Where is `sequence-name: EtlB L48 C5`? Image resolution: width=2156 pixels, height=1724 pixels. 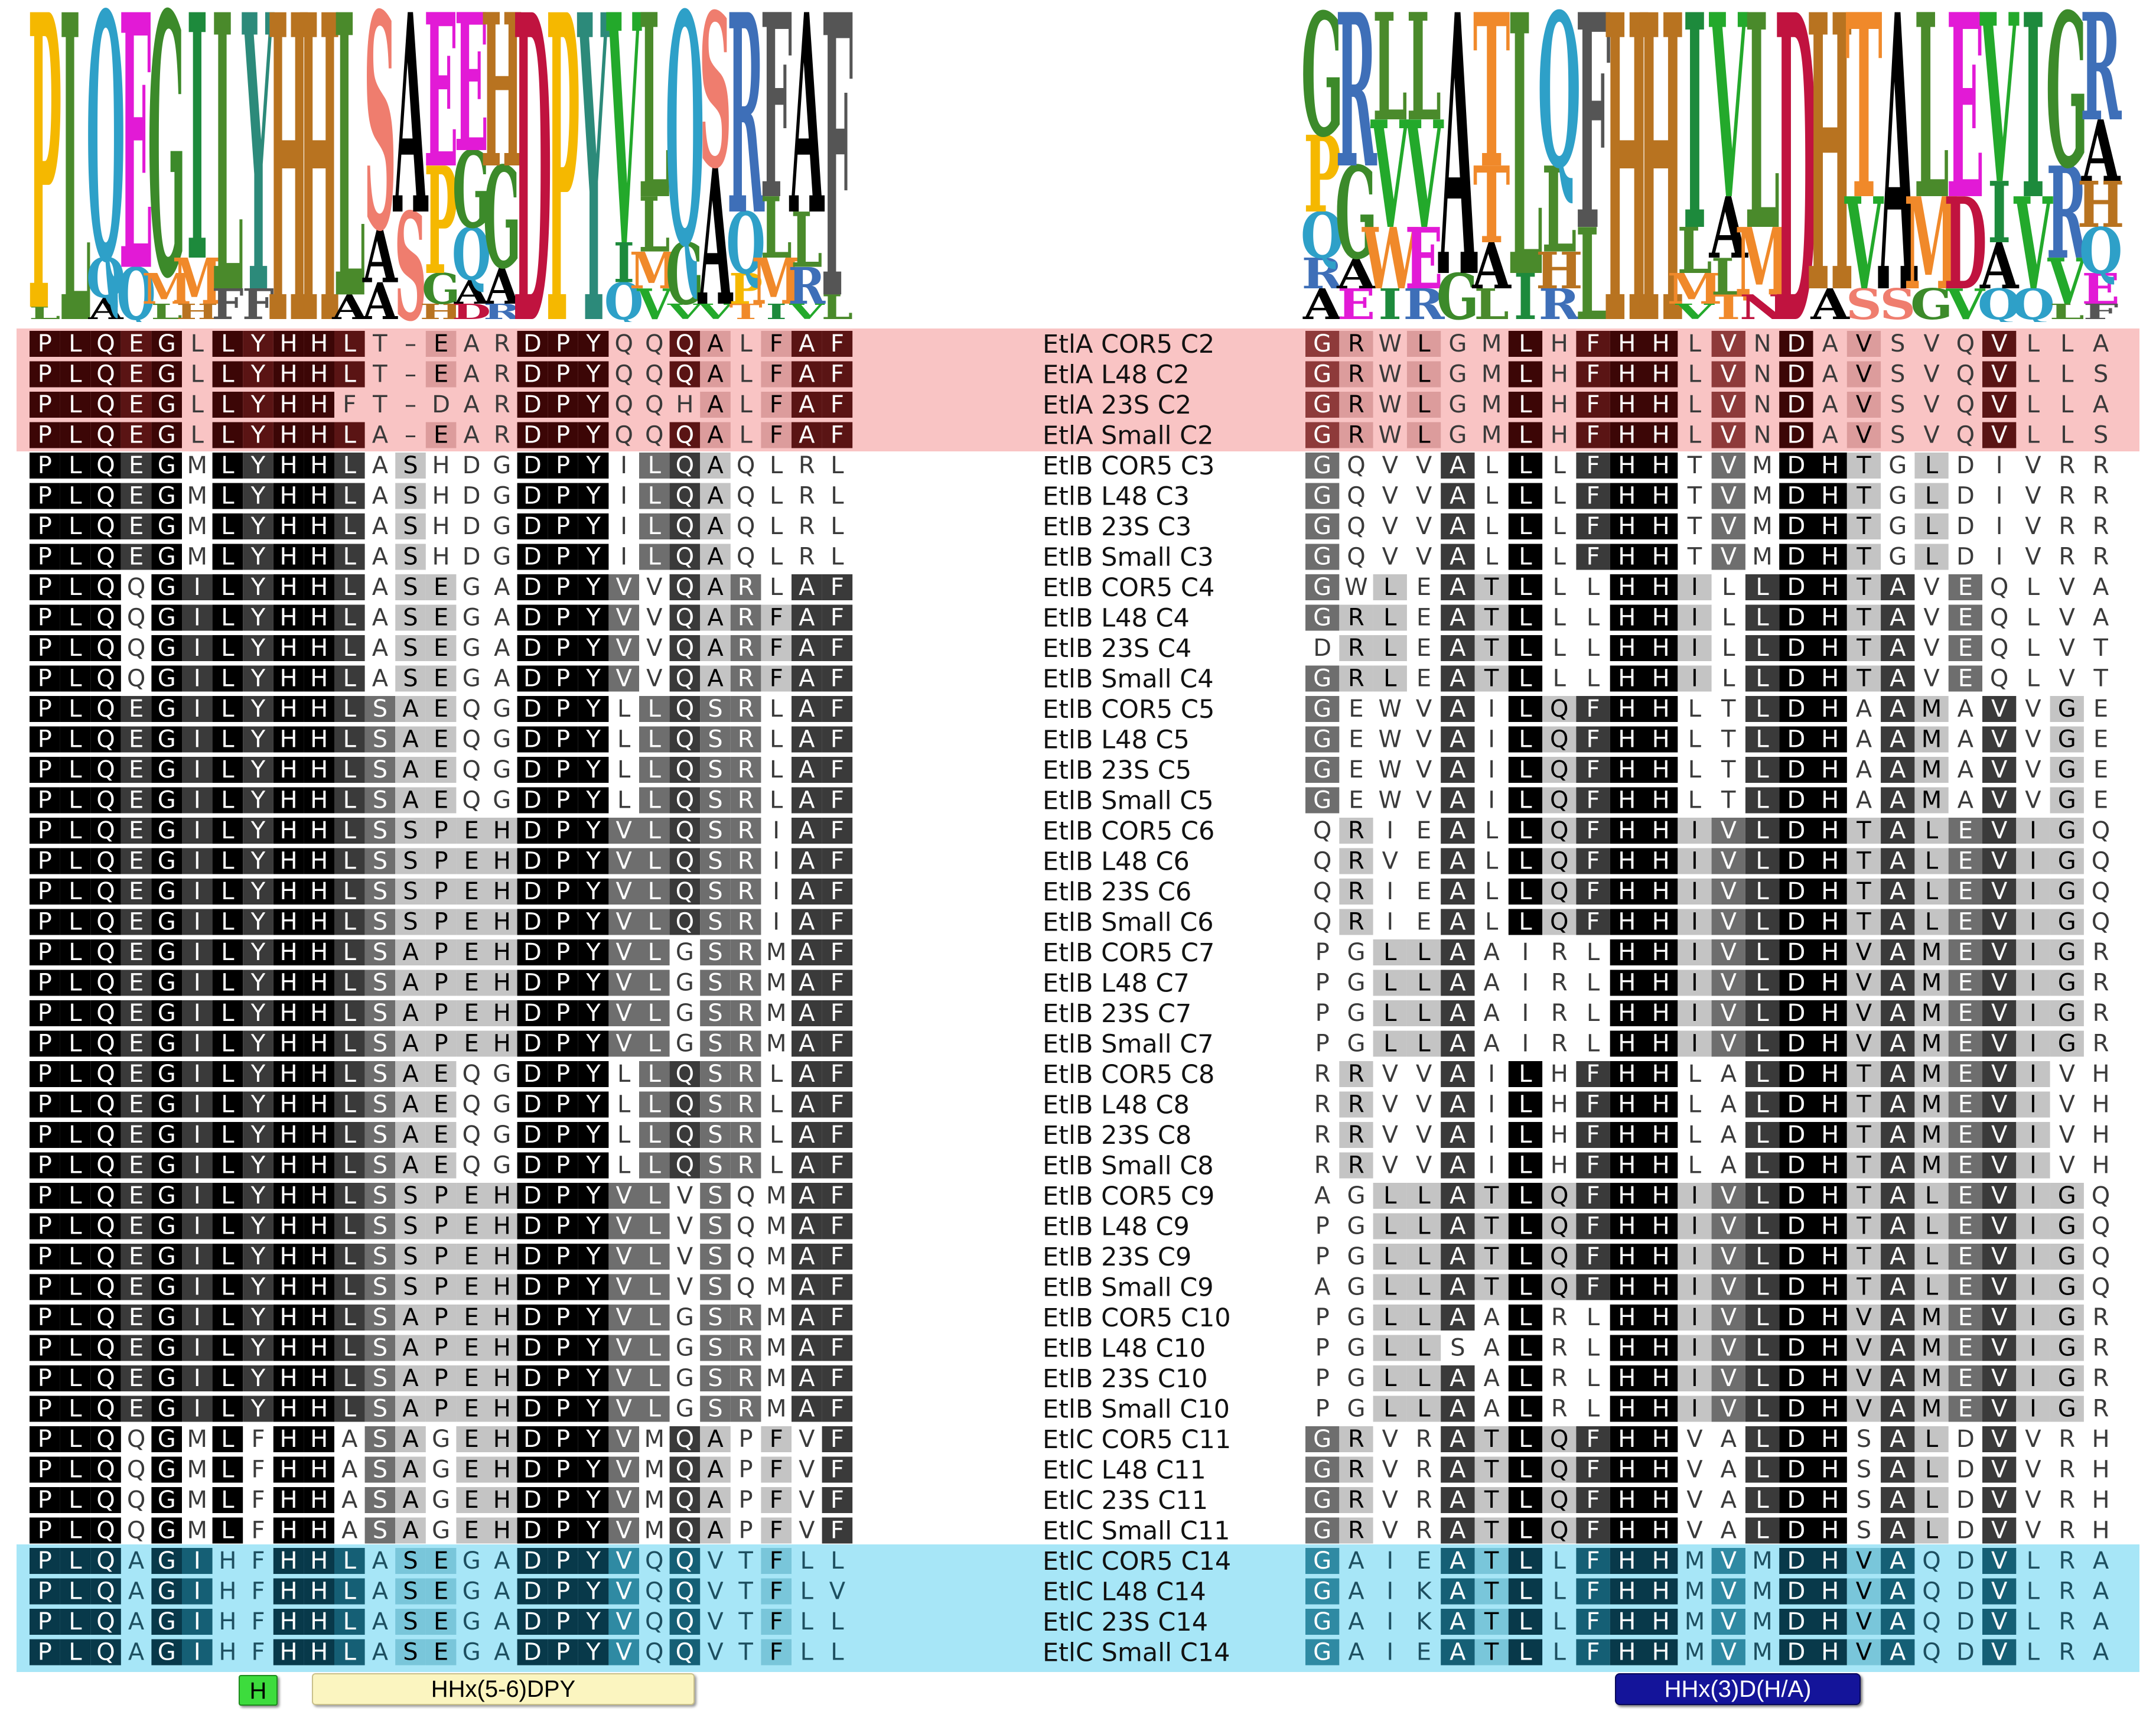 sequence-name: EtlB L48 C5 is located at coordinates (1116, 740).